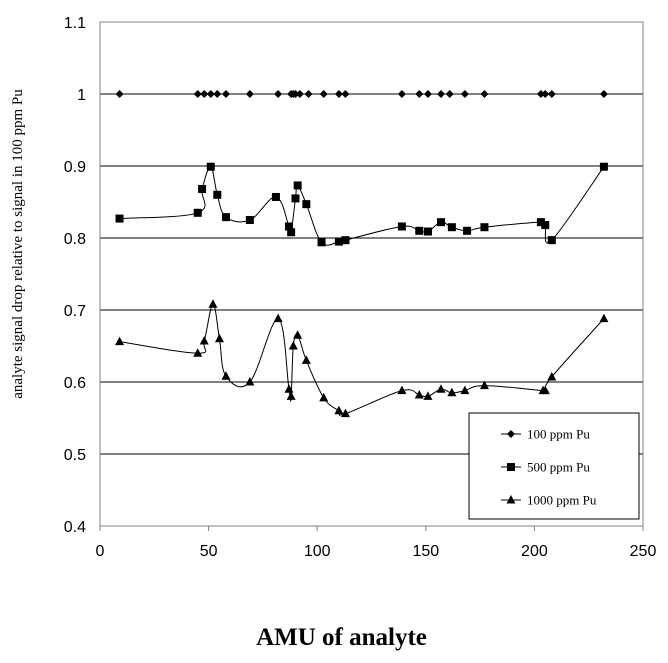 The height and width of the screenshot is (663, 668). I want to click on y-tick-label: 0.9, so click(75, 167).